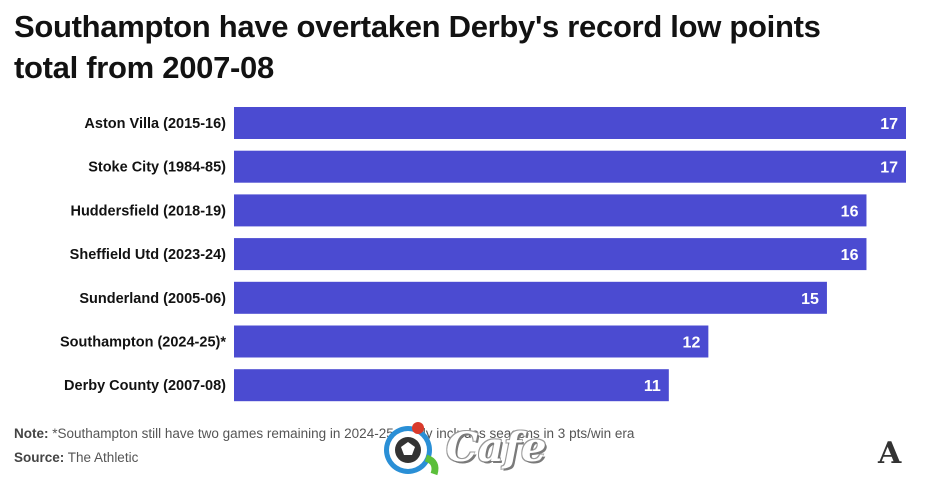  Describe the element at coordinates (145, 386) in the screenshot. I see `category-label: Derby County (2007-08)` at that location.